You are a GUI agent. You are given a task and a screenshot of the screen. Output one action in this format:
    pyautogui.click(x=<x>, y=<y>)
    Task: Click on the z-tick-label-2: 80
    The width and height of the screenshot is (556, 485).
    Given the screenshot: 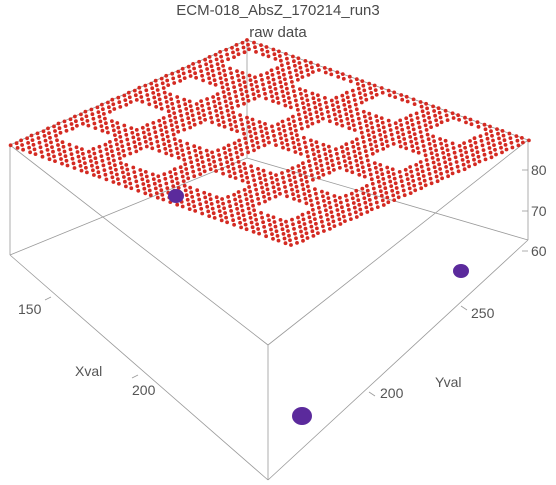 What is the action you would take?
    pyautogui.click(x=539, y=170)
    